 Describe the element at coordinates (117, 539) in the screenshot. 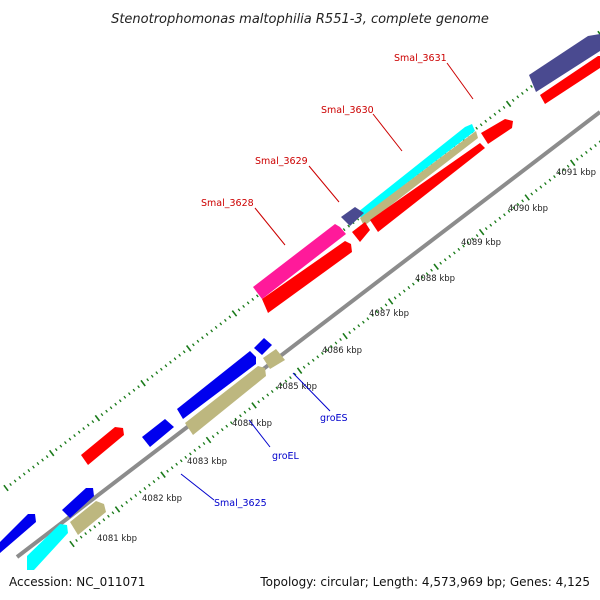

I see `kbp-label: 4081 kbp` at that location.